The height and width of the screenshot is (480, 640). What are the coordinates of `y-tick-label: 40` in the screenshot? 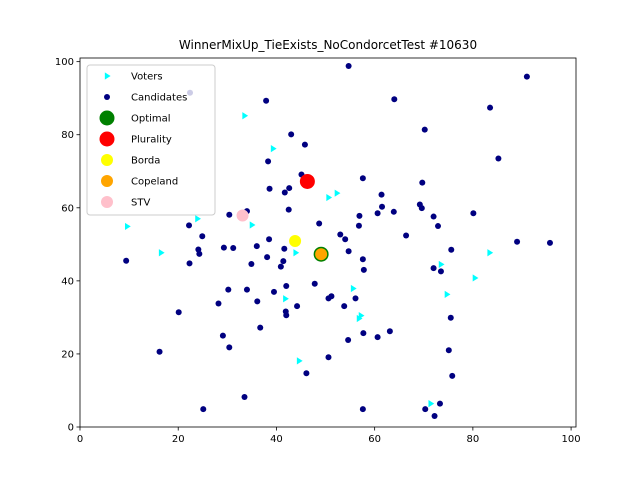 It's located at (67, 281).